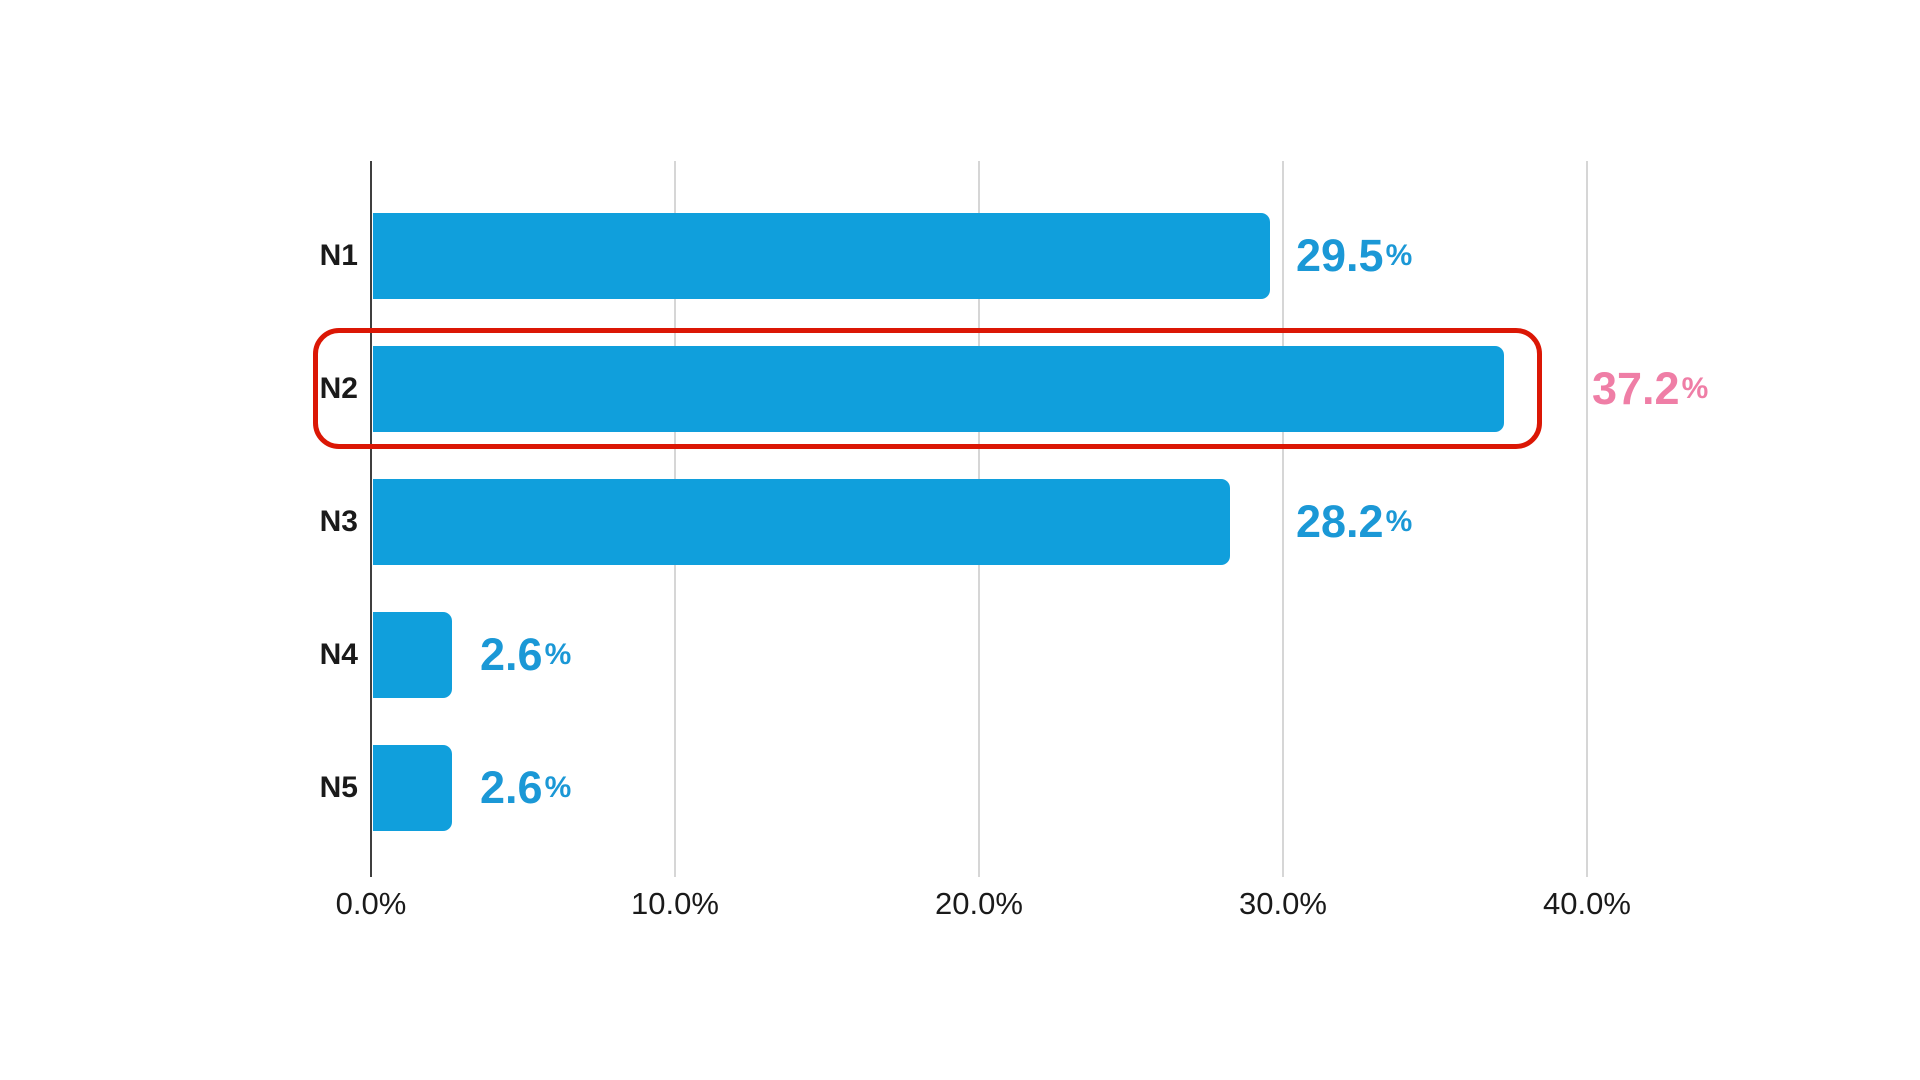 The width and height of the screenshot is (1920, 1080). What do you see at coordinates (371, 519) in the screenshot?
I see `y-axis-line` at bounding box center [371, 519].